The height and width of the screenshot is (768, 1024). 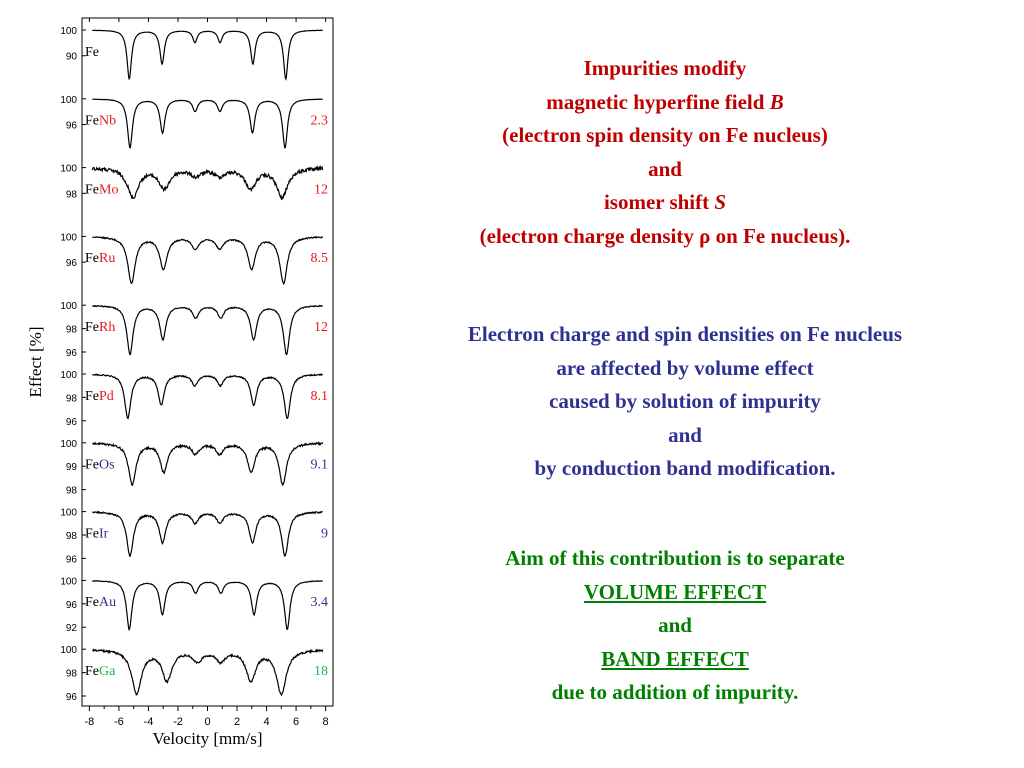 I want to click on sample-label: FeAu, so click(x=100, y=602).